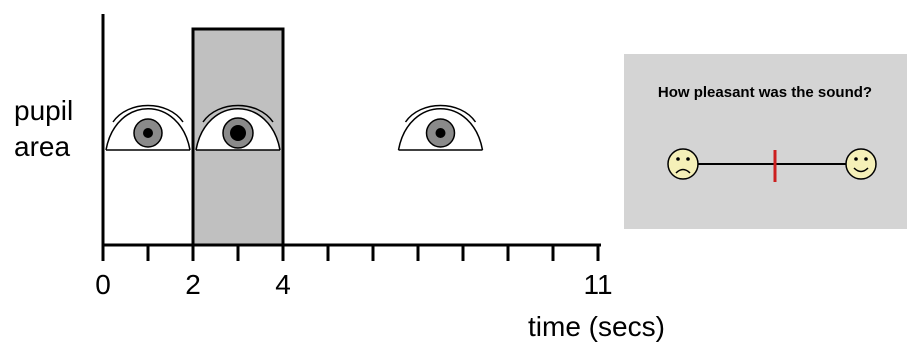 The image size is (907, 342). I want to click on eyes-group, so click(294, 127).